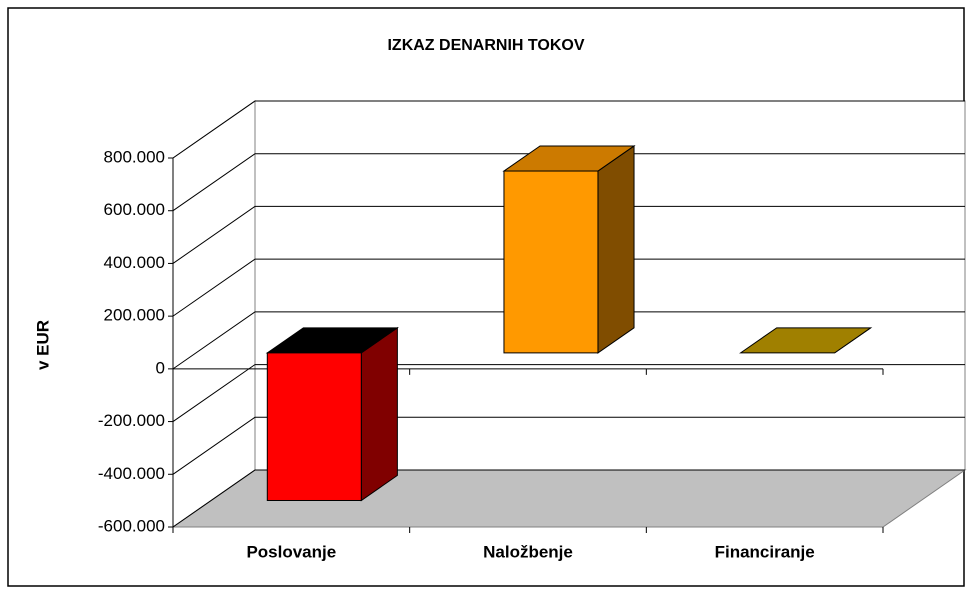 Image resolution: width=969 pixels, height=590 pixels. Describe the element at coordinates (134, 262) in the screenshot. I see `y-tick-label: 400.000` at that location.